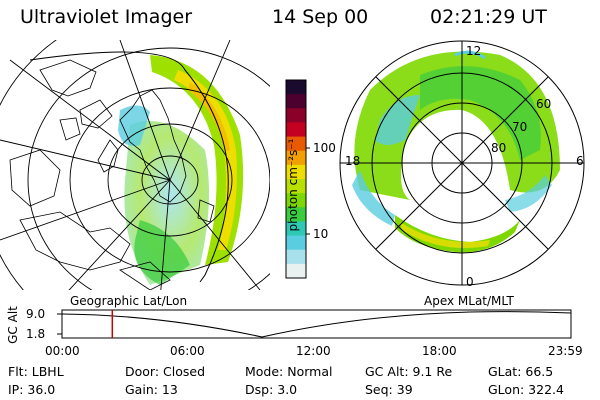 The width and height of the screenshot is (600, 400). I want to click on altitude-plot, so click(314, 324).